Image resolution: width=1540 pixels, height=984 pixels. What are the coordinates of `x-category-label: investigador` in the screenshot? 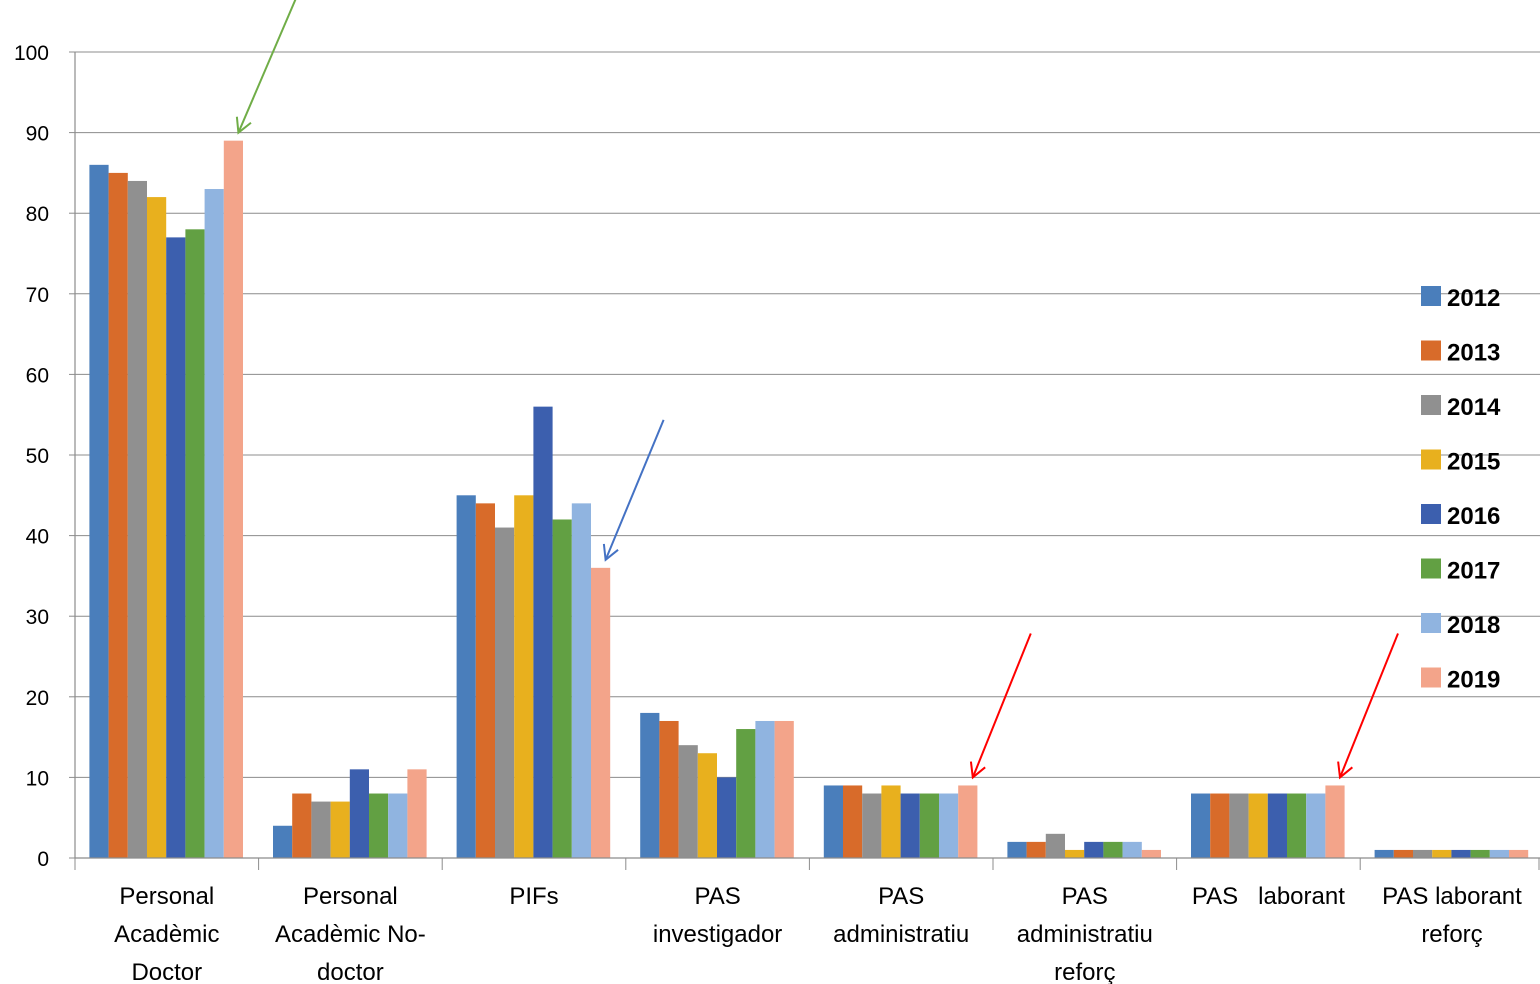 It's located at (717, 934).